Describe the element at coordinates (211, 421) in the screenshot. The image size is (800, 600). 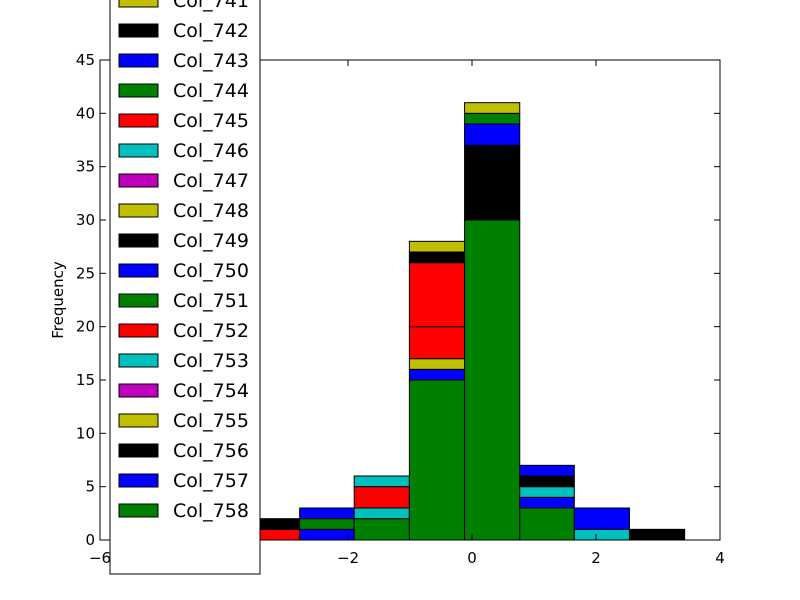
I see `legend-label: Col_755` at that location.